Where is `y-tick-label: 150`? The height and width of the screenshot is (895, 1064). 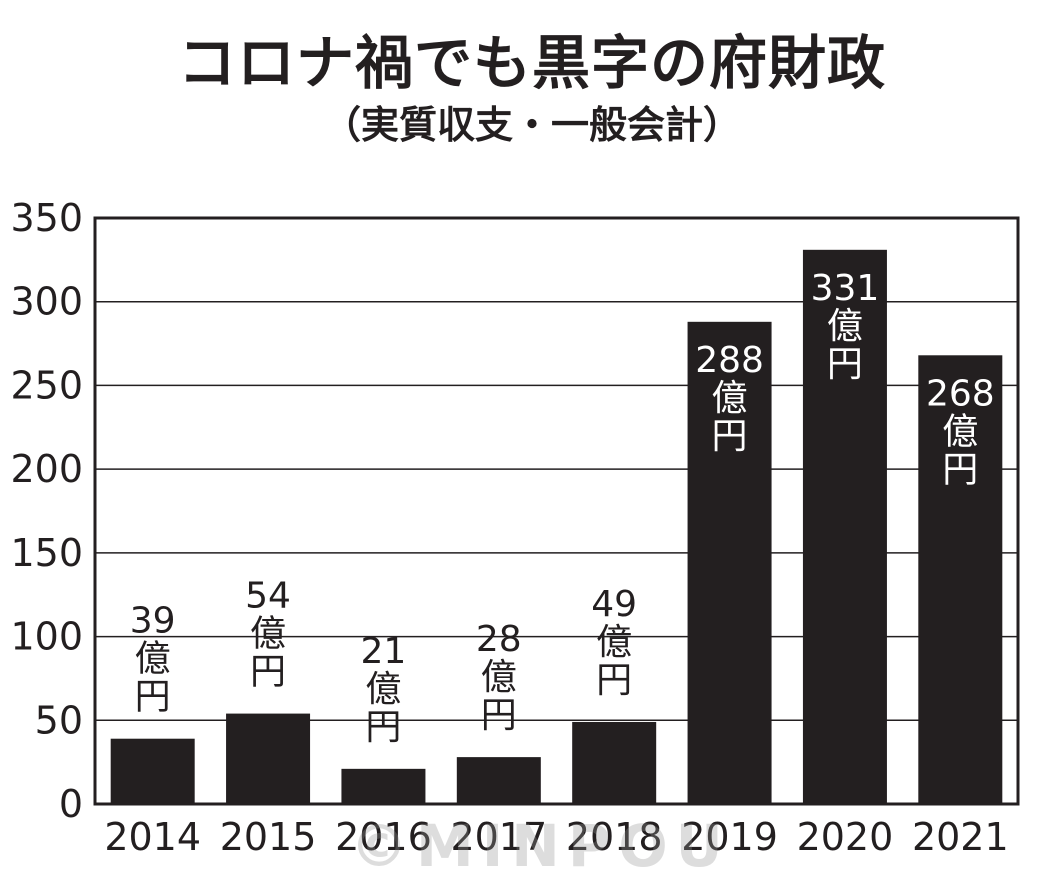
y-tick-label: 150 is located at coordinates (46, 553).